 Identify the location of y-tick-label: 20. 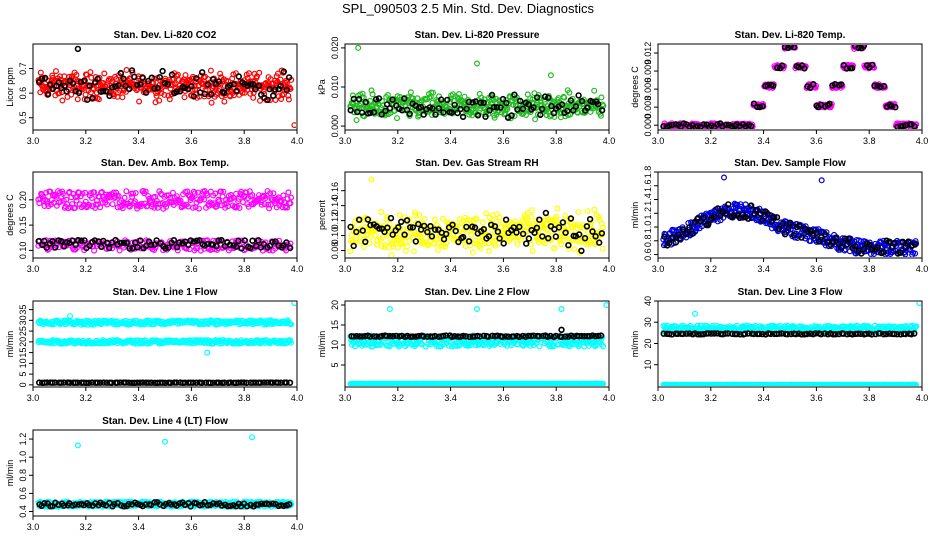
(335, 305).